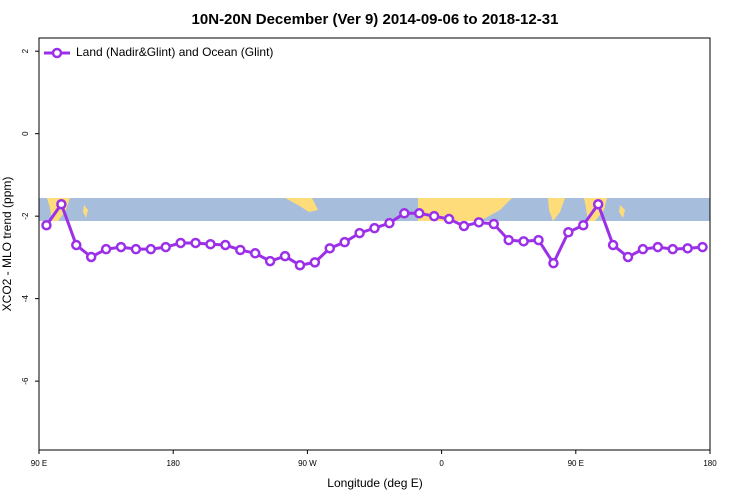 The width and height of the screenshot is (750, 500). I want to click on y-tick-label: 2, so click(25, 50).